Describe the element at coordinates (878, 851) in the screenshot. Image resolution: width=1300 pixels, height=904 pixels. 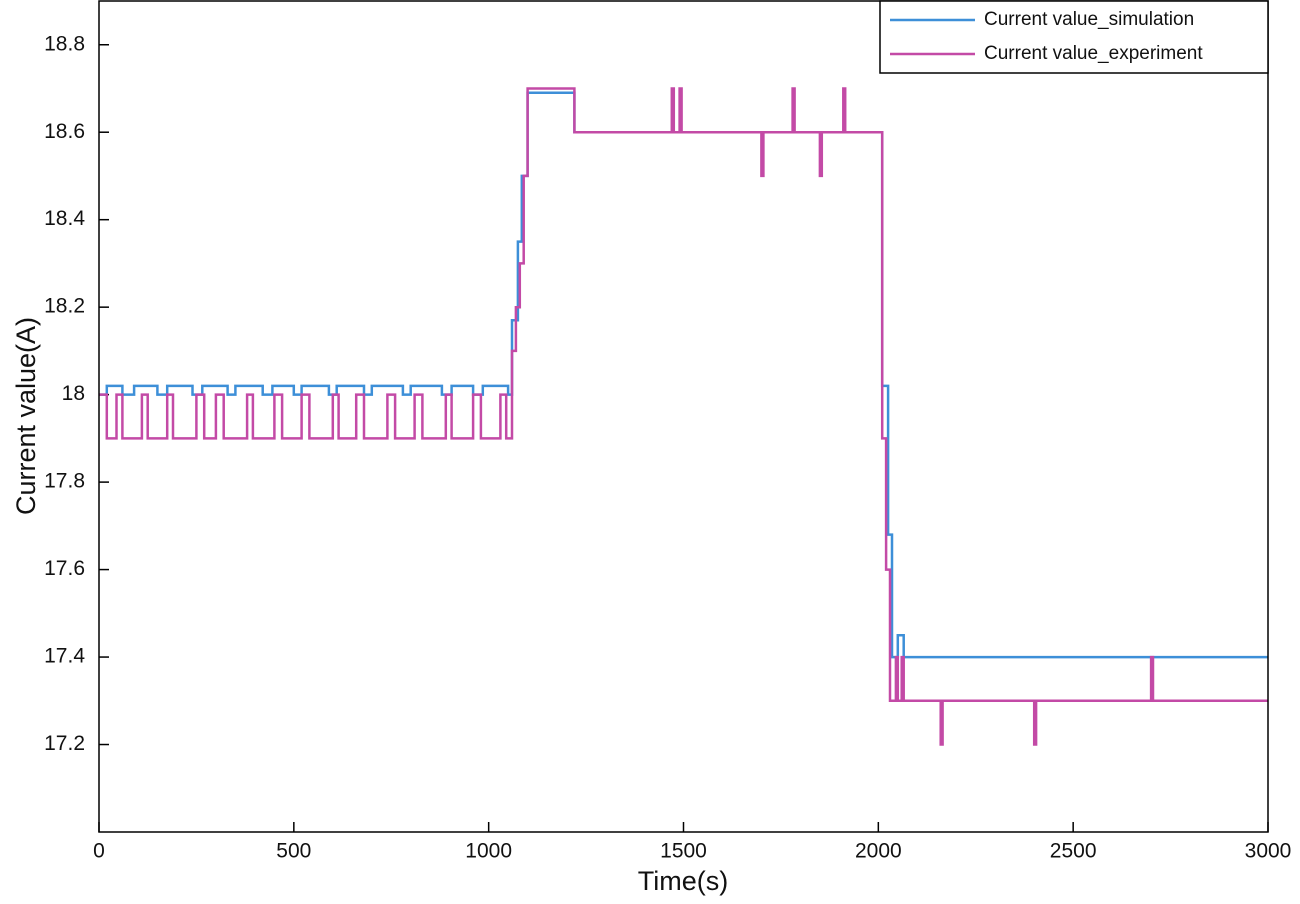
I see `x-tick-label: 2000` at that location.